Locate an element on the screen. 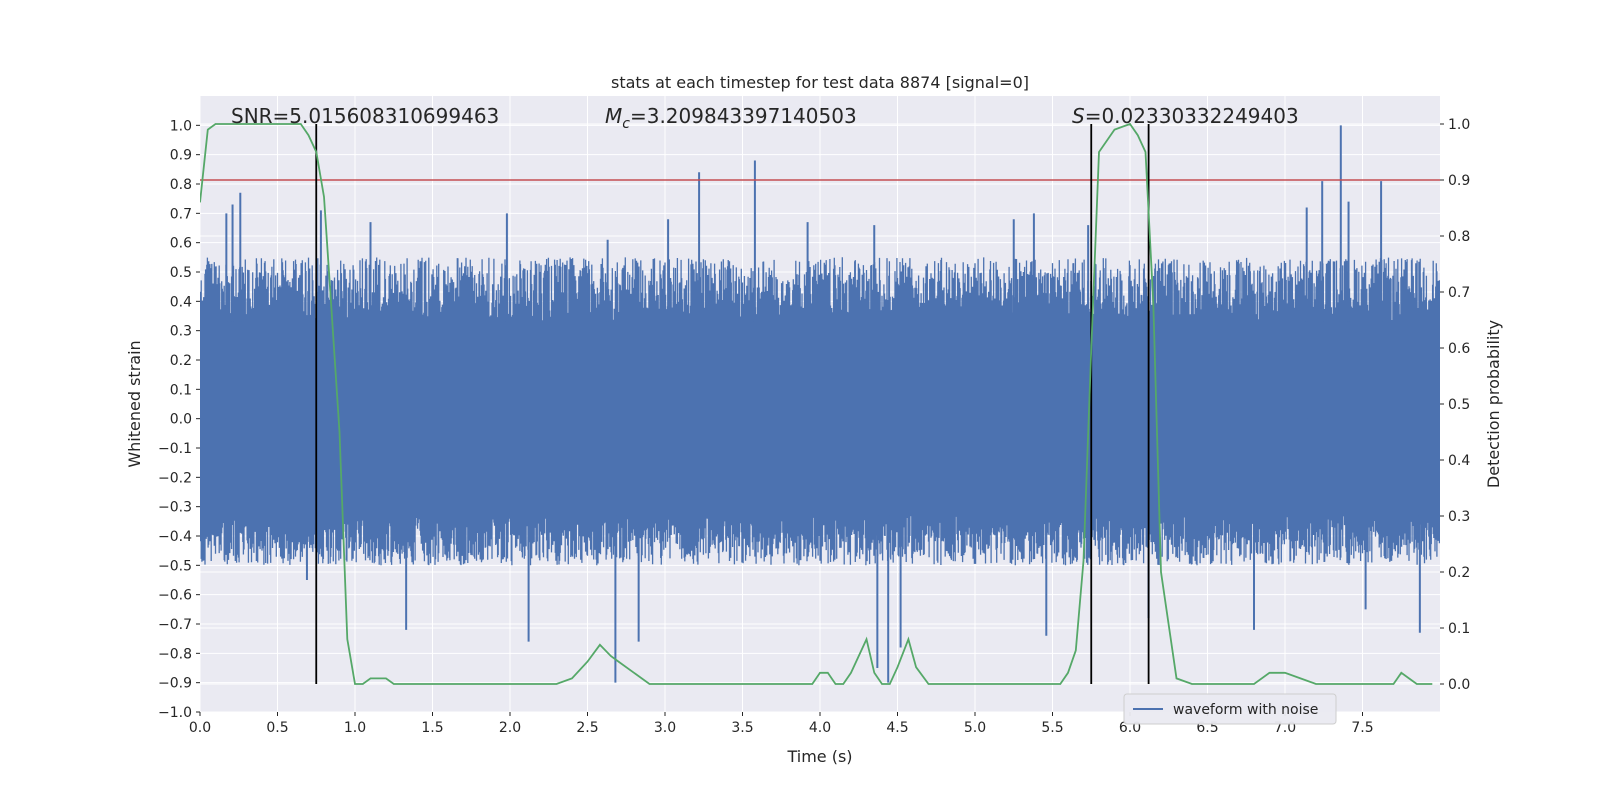 The height and width of the screenshot is (800, 1600). y-tick-label-left: 0.6 is located at coordinates (181, 244).